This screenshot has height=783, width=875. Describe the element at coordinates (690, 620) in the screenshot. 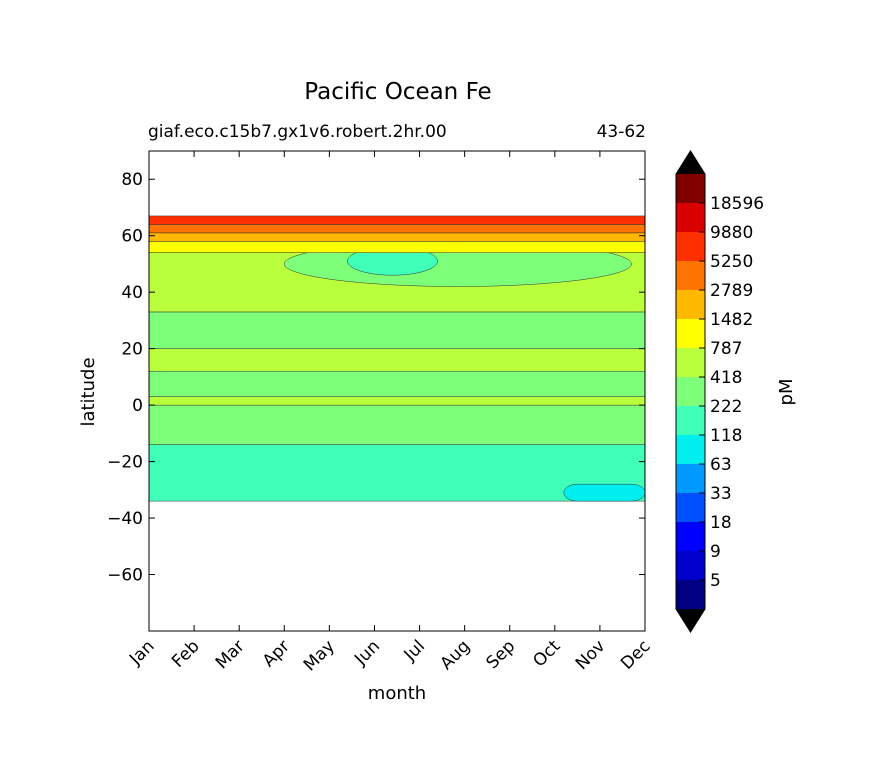

I see `colorbar-extend-min` at that location.